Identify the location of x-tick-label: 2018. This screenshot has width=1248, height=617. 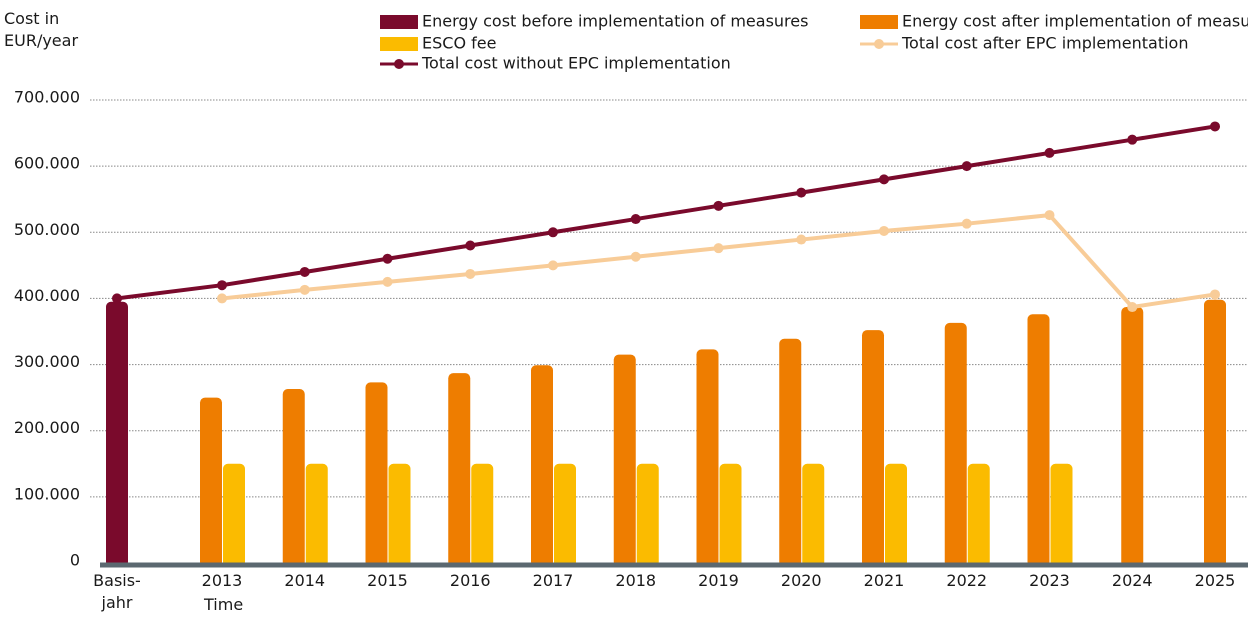
(636, 580).